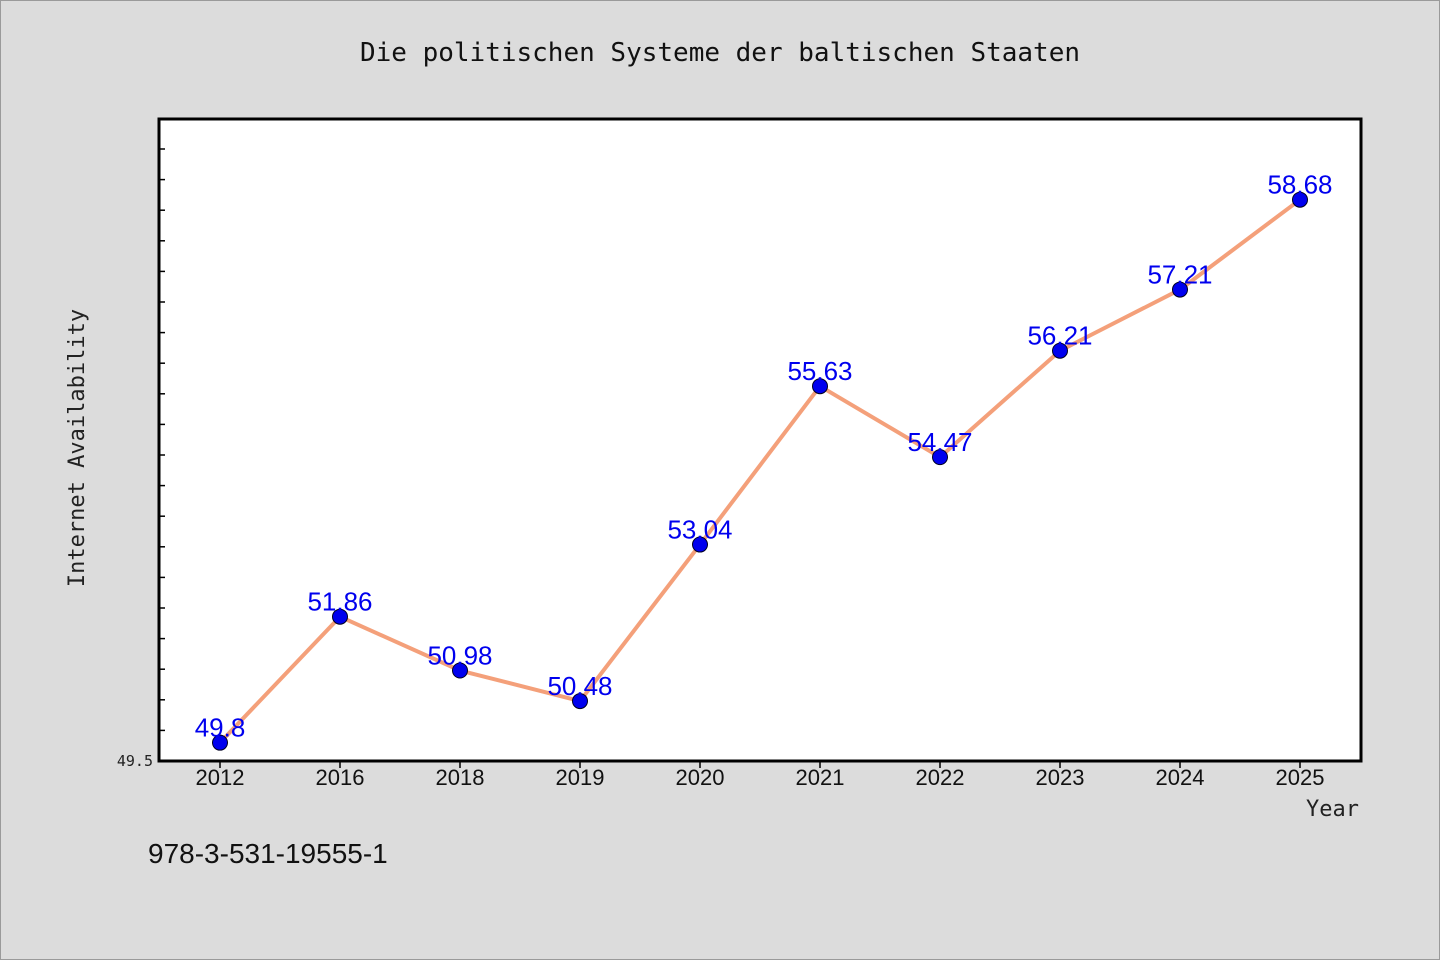 The height and width of the screenshot is (960, 1440). I want to click on x-tick-label: 2025, so click(1300, 777).